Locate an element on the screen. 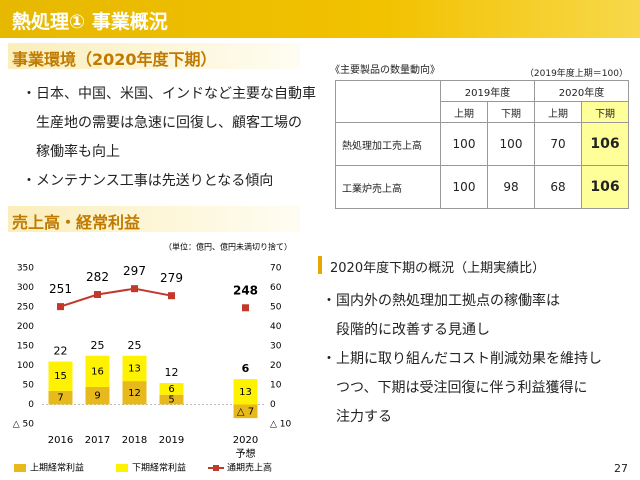 This screenshot has height=480, width=640. title-bar is located at coordinates (320, 19).